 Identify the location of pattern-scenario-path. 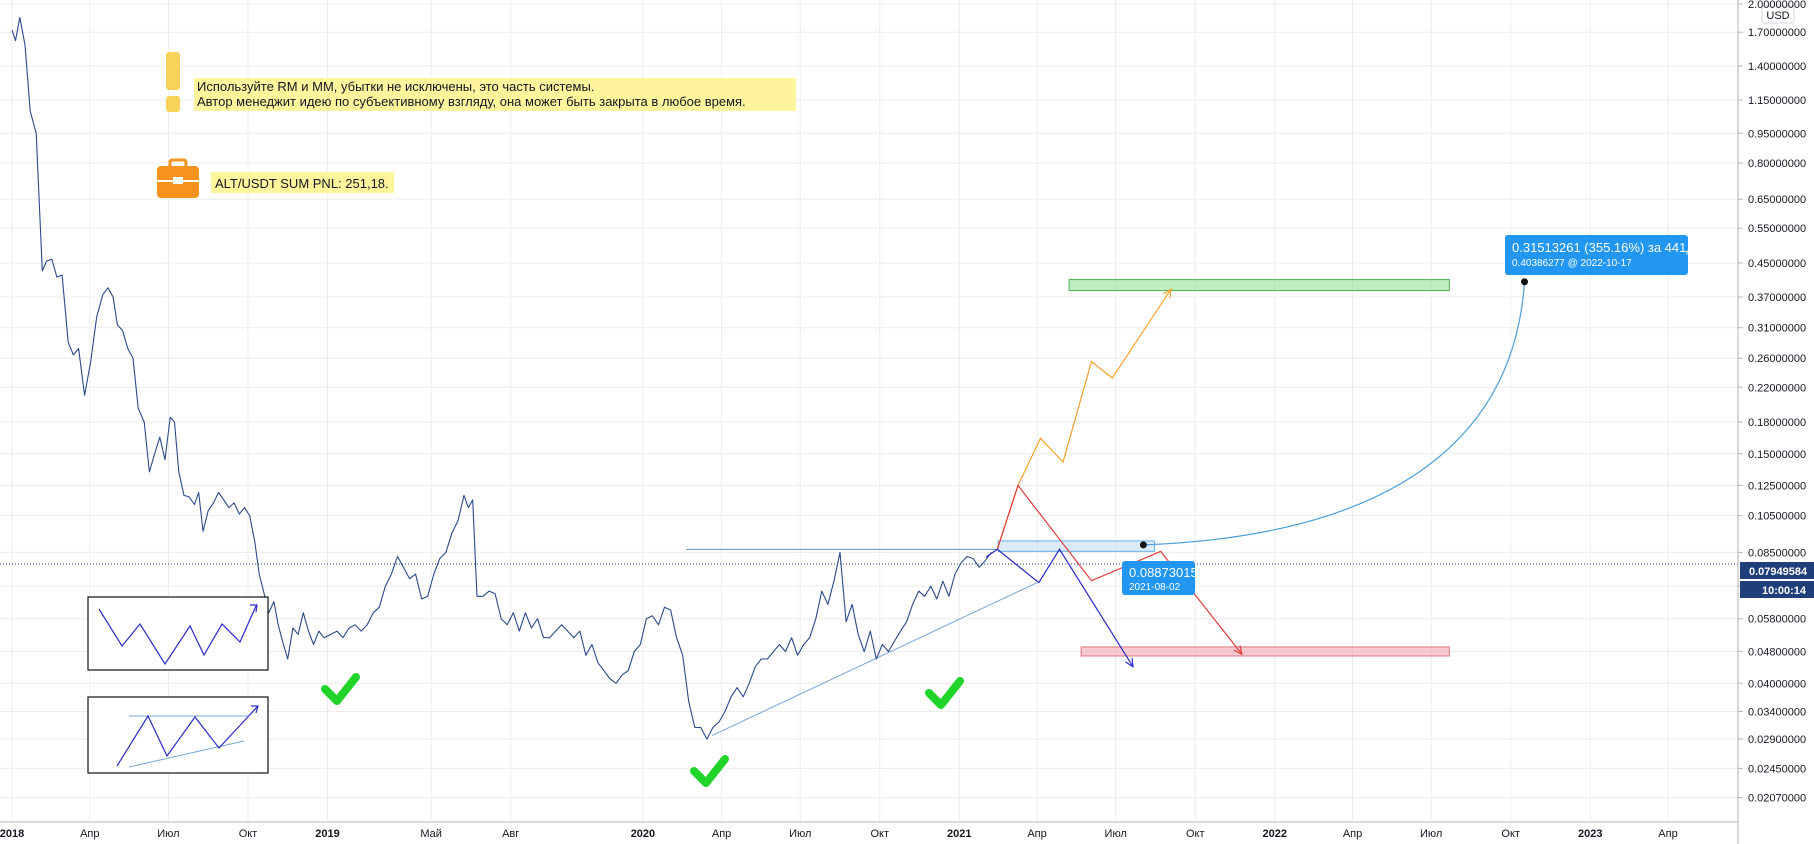
(1059, 608).